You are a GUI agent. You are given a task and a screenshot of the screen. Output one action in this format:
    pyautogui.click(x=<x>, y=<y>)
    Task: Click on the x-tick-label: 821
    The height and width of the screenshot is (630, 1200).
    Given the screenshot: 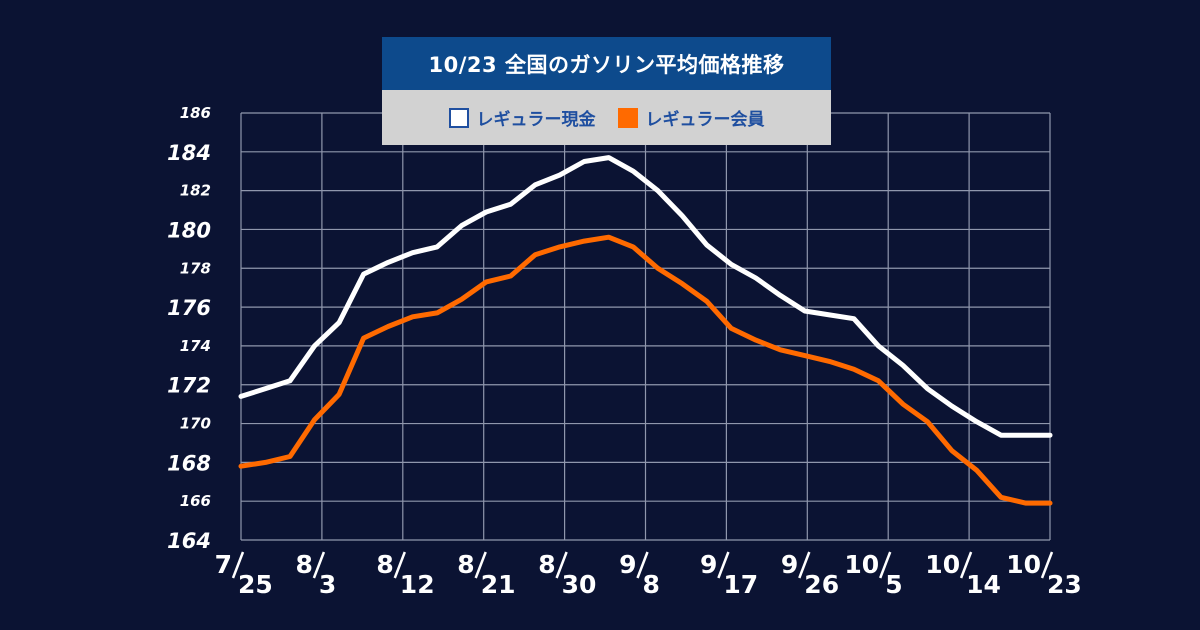 What is the action you would take?
    pyautogui.click(x=486, y=574)
    